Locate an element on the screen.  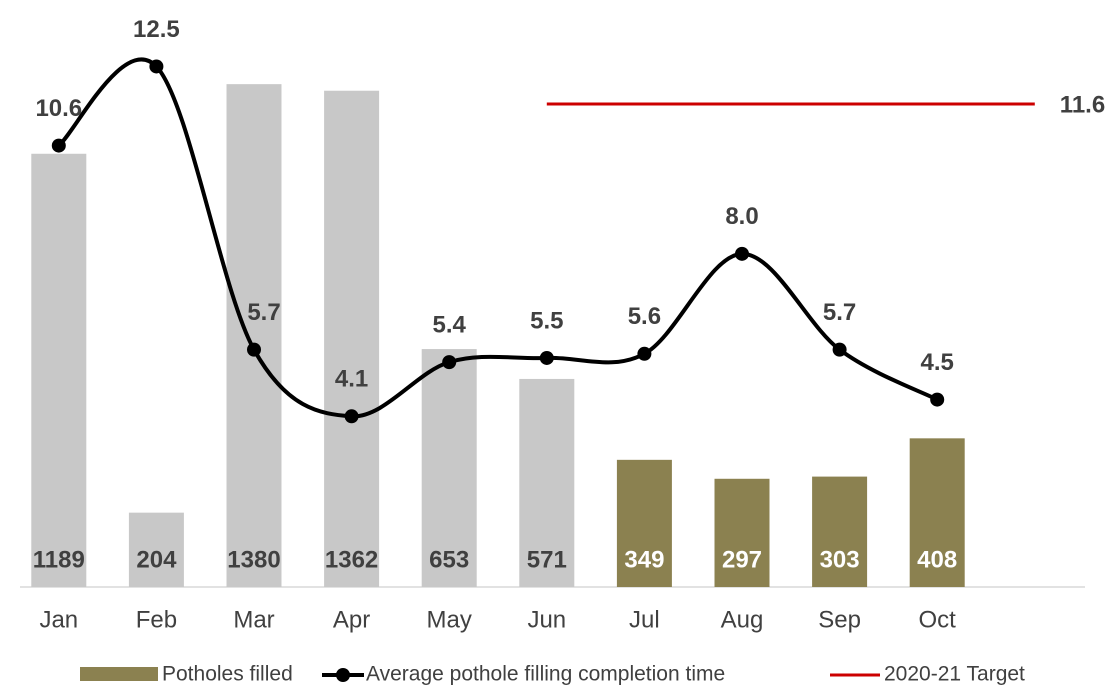
legend-label: Potholes filled is located at coordinates (227, 674).